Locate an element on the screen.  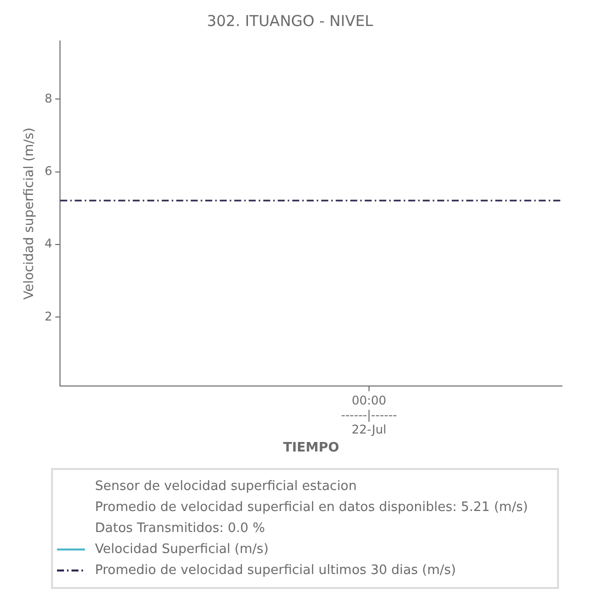
y-tick-label: 6 is located at coordinates (48, 171).